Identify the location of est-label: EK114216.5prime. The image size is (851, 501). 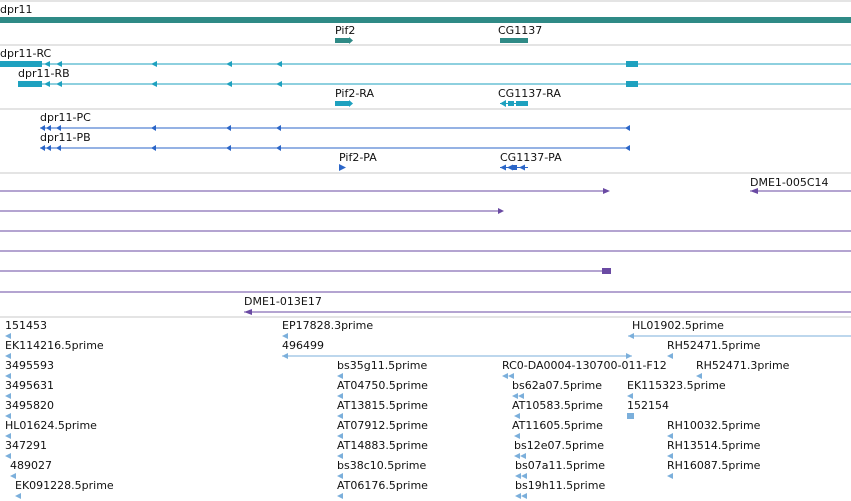
(54, 345).